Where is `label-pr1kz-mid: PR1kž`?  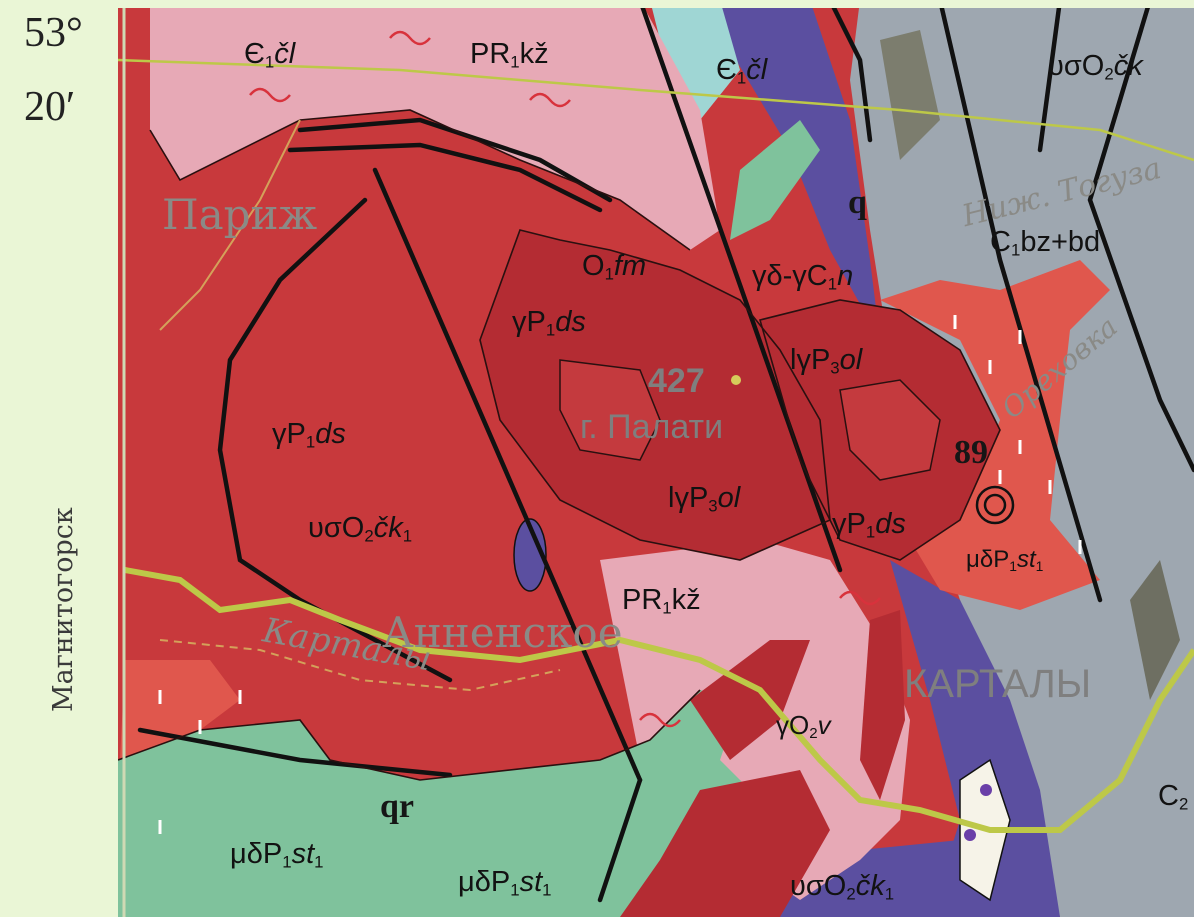 label-pr1kz-mid: PR1kž is located at coordinates (661, 601).